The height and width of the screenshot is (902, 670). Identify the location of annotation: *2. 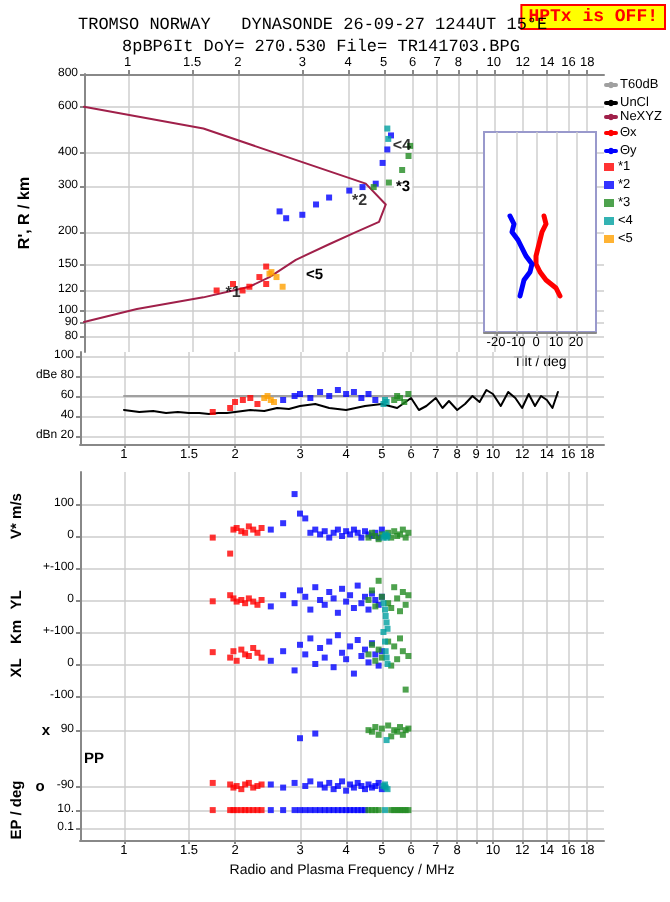
(360, 200).